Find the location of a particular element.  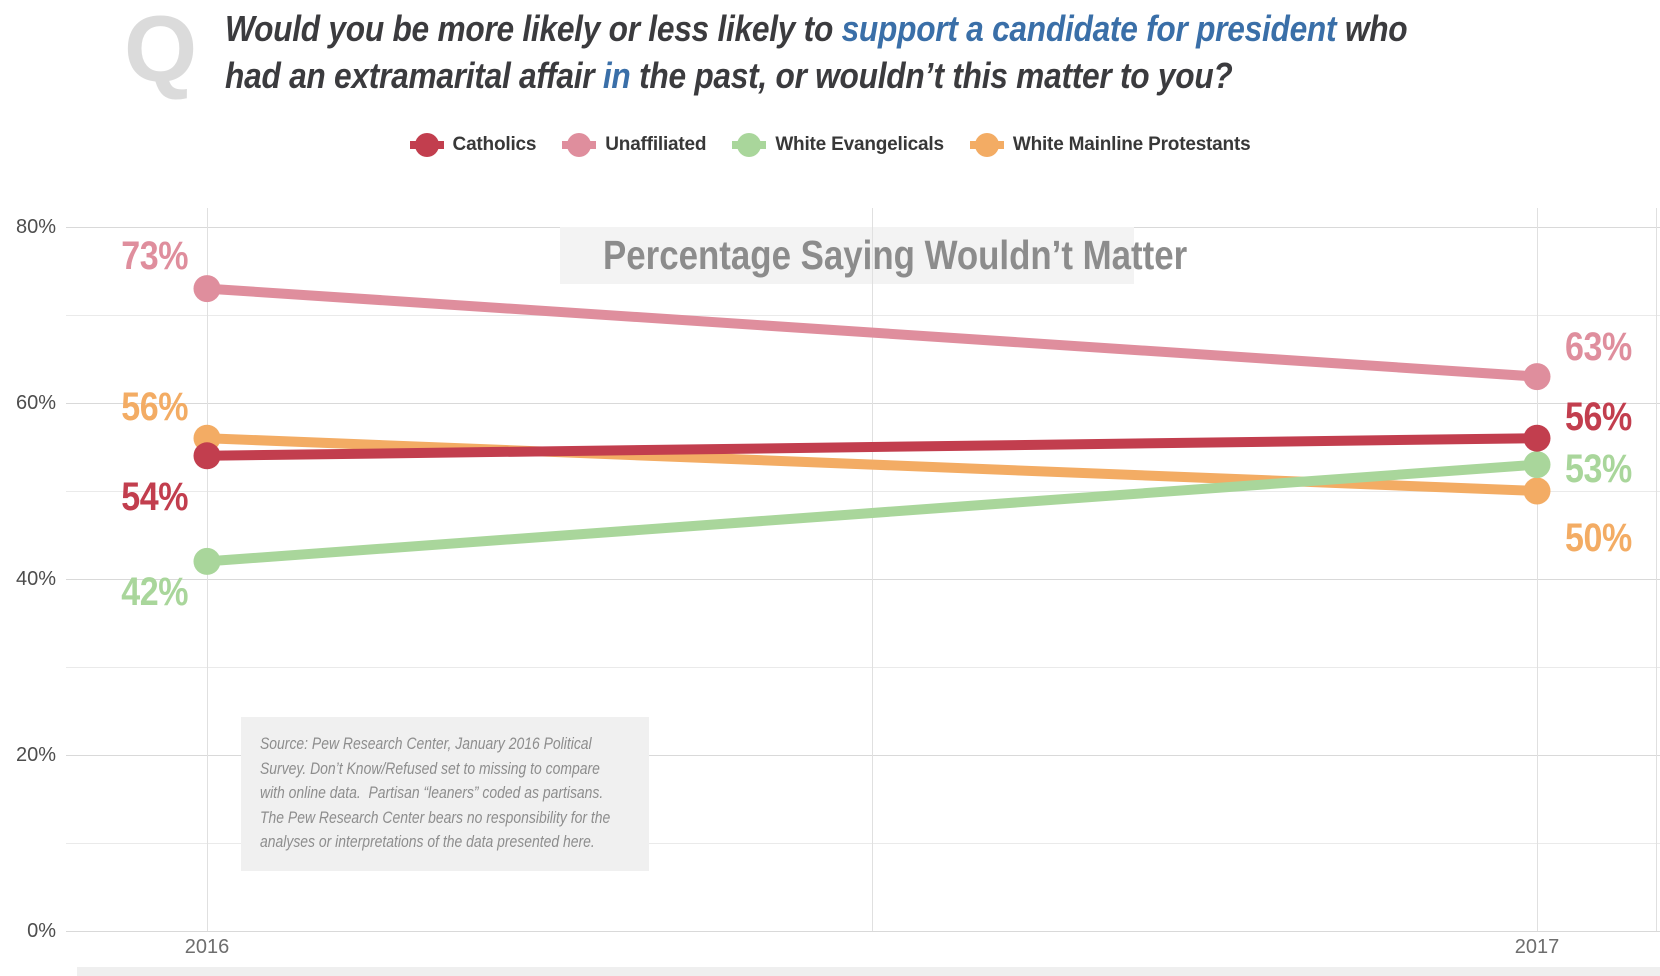

gridline-50pct is located at coordinates (863, 491).